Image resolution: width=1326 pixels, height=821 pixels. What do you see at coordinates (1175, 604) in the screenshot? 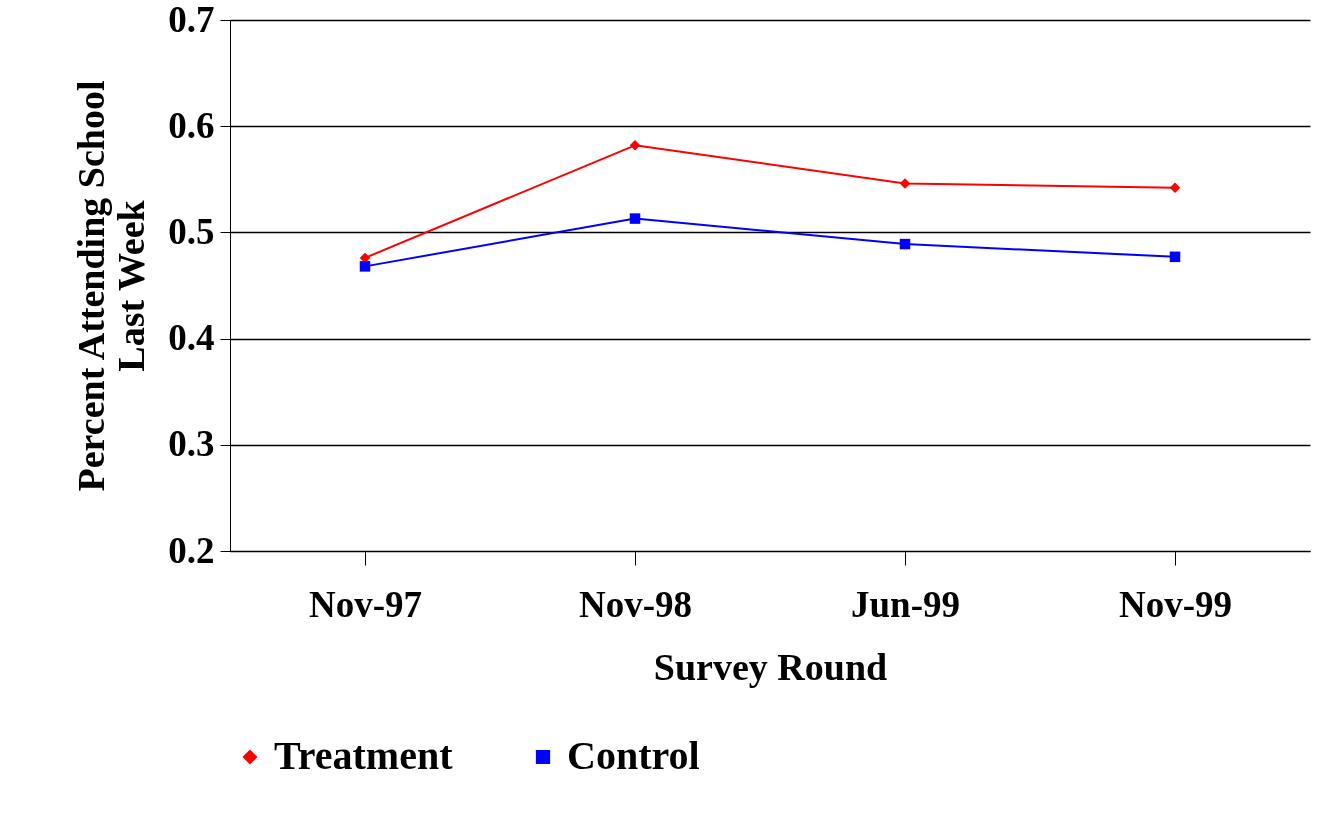
I see `x-tick-label: Nov-99` at bounding box center [1175, 604].